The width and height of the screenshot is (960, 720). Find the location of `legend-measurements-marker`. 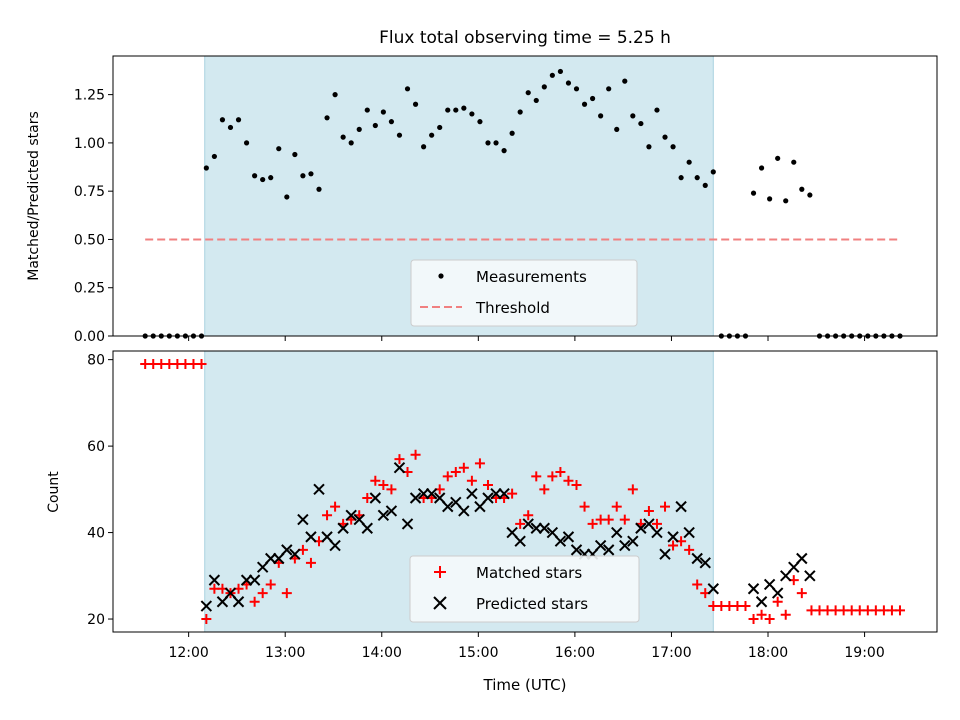

legend-measurements-marker is located at coordinates (441, 276).